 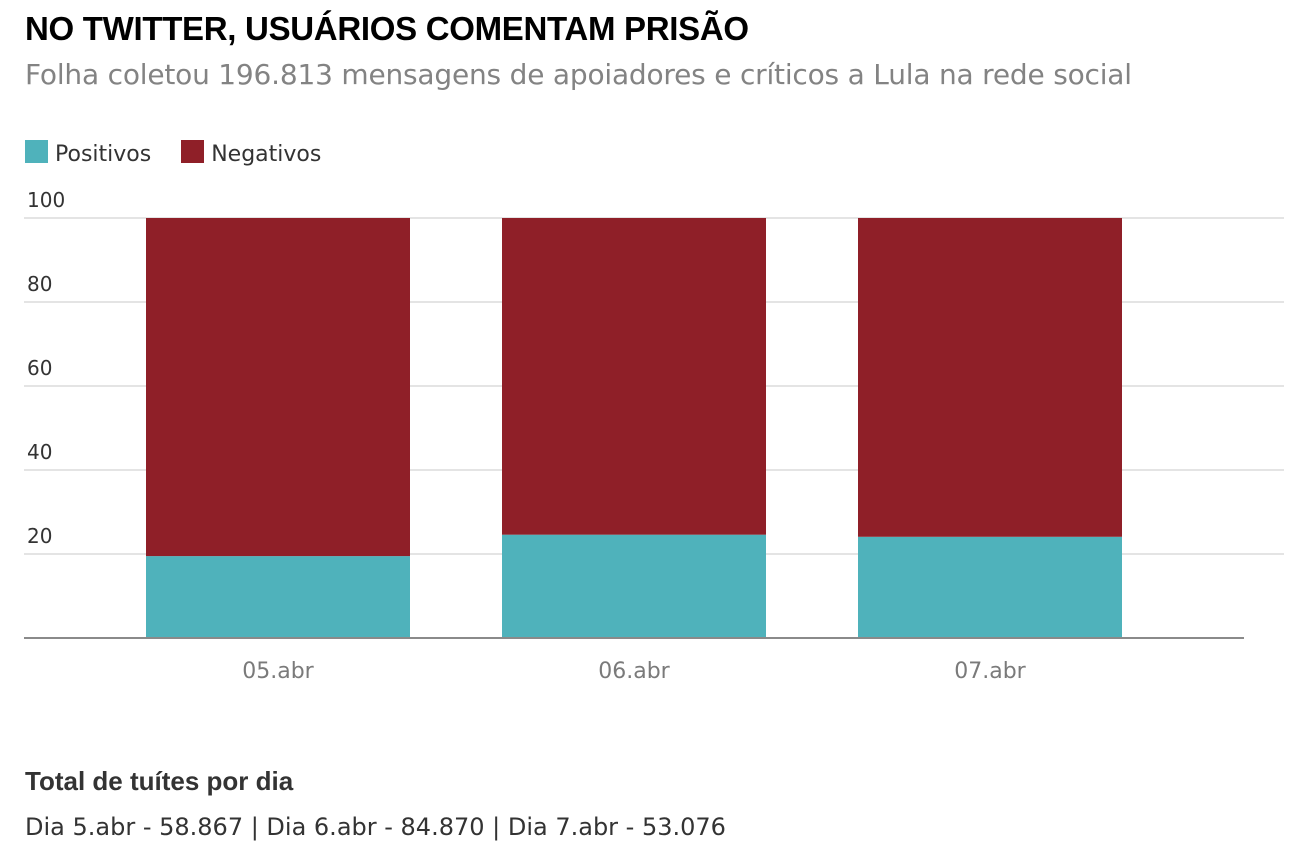 What do you see at coordinates (39, 536) in the screenshot?
I see `y-tick-label-20: 20` at bounding box center [39, 536].